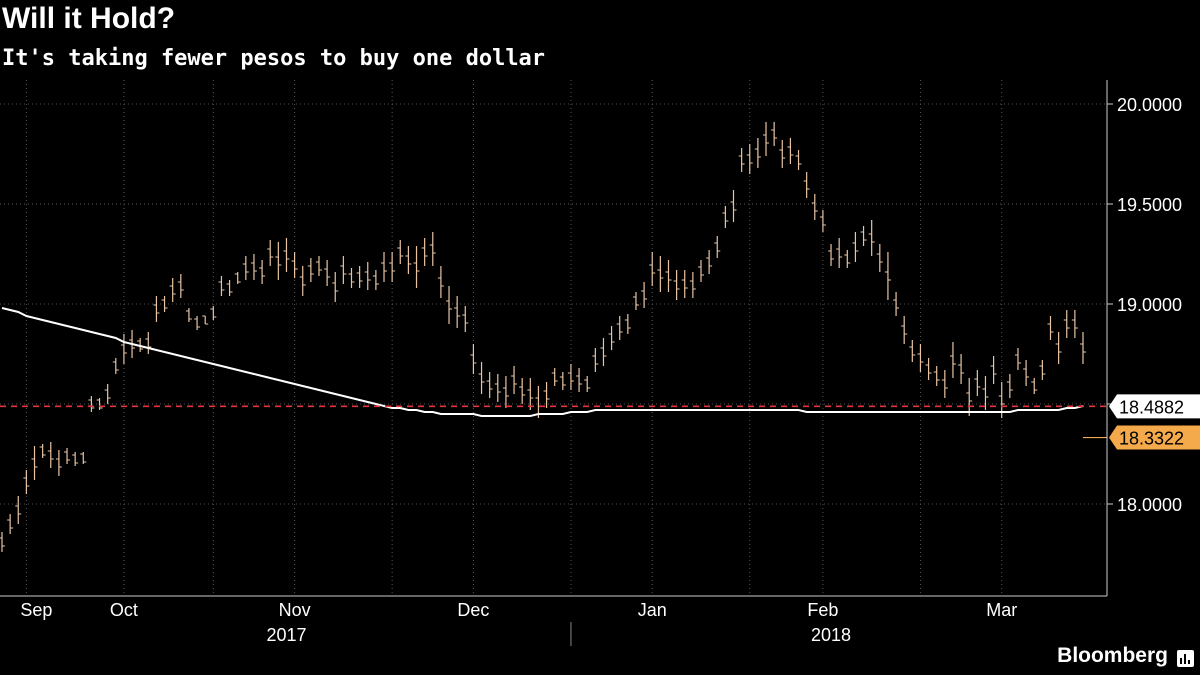 Image resolution: width=1200 pixels, height=675 pixels. I want to click on x-tick-label: Jan, so click(652, 610).